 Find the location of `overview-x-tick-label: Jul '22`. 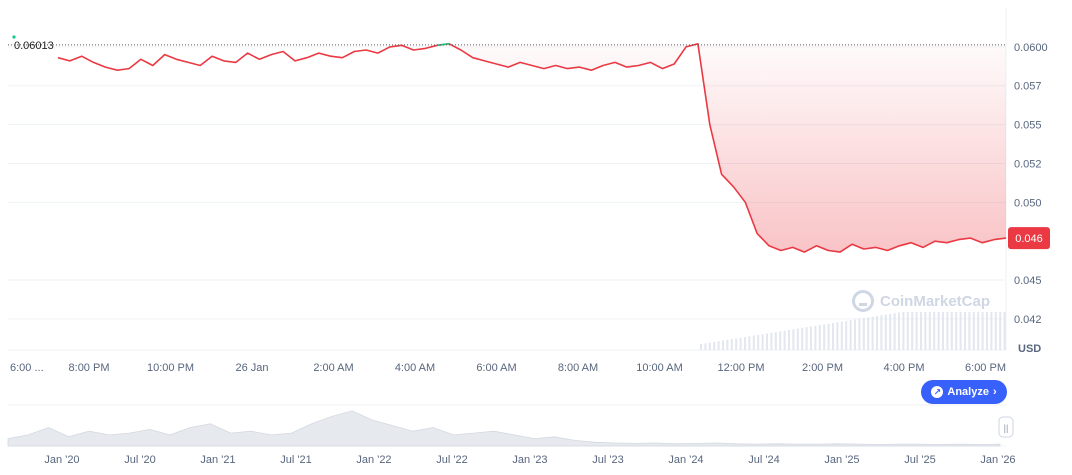

overview-x-tick-label: Jul '22 is located at coordinates (451, 460).